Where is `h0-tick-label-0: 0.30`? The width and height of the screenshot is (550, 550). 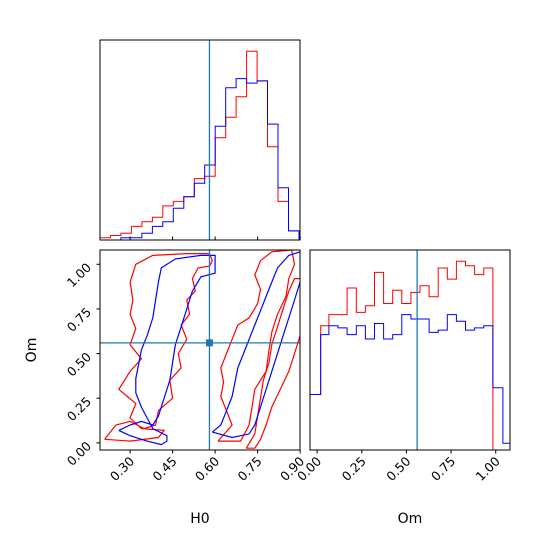
h0-tick-label-0: 0.30 is located at coordinates (122, 468).